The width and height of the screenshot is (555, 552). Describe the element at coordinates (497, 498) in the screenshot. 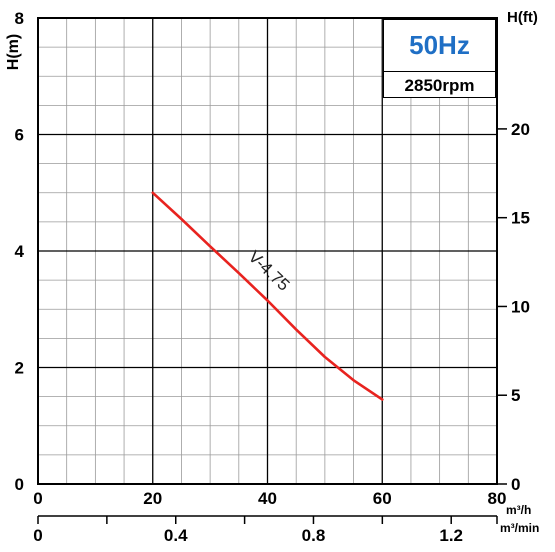

I see `x-tick-label: 80` at that location.